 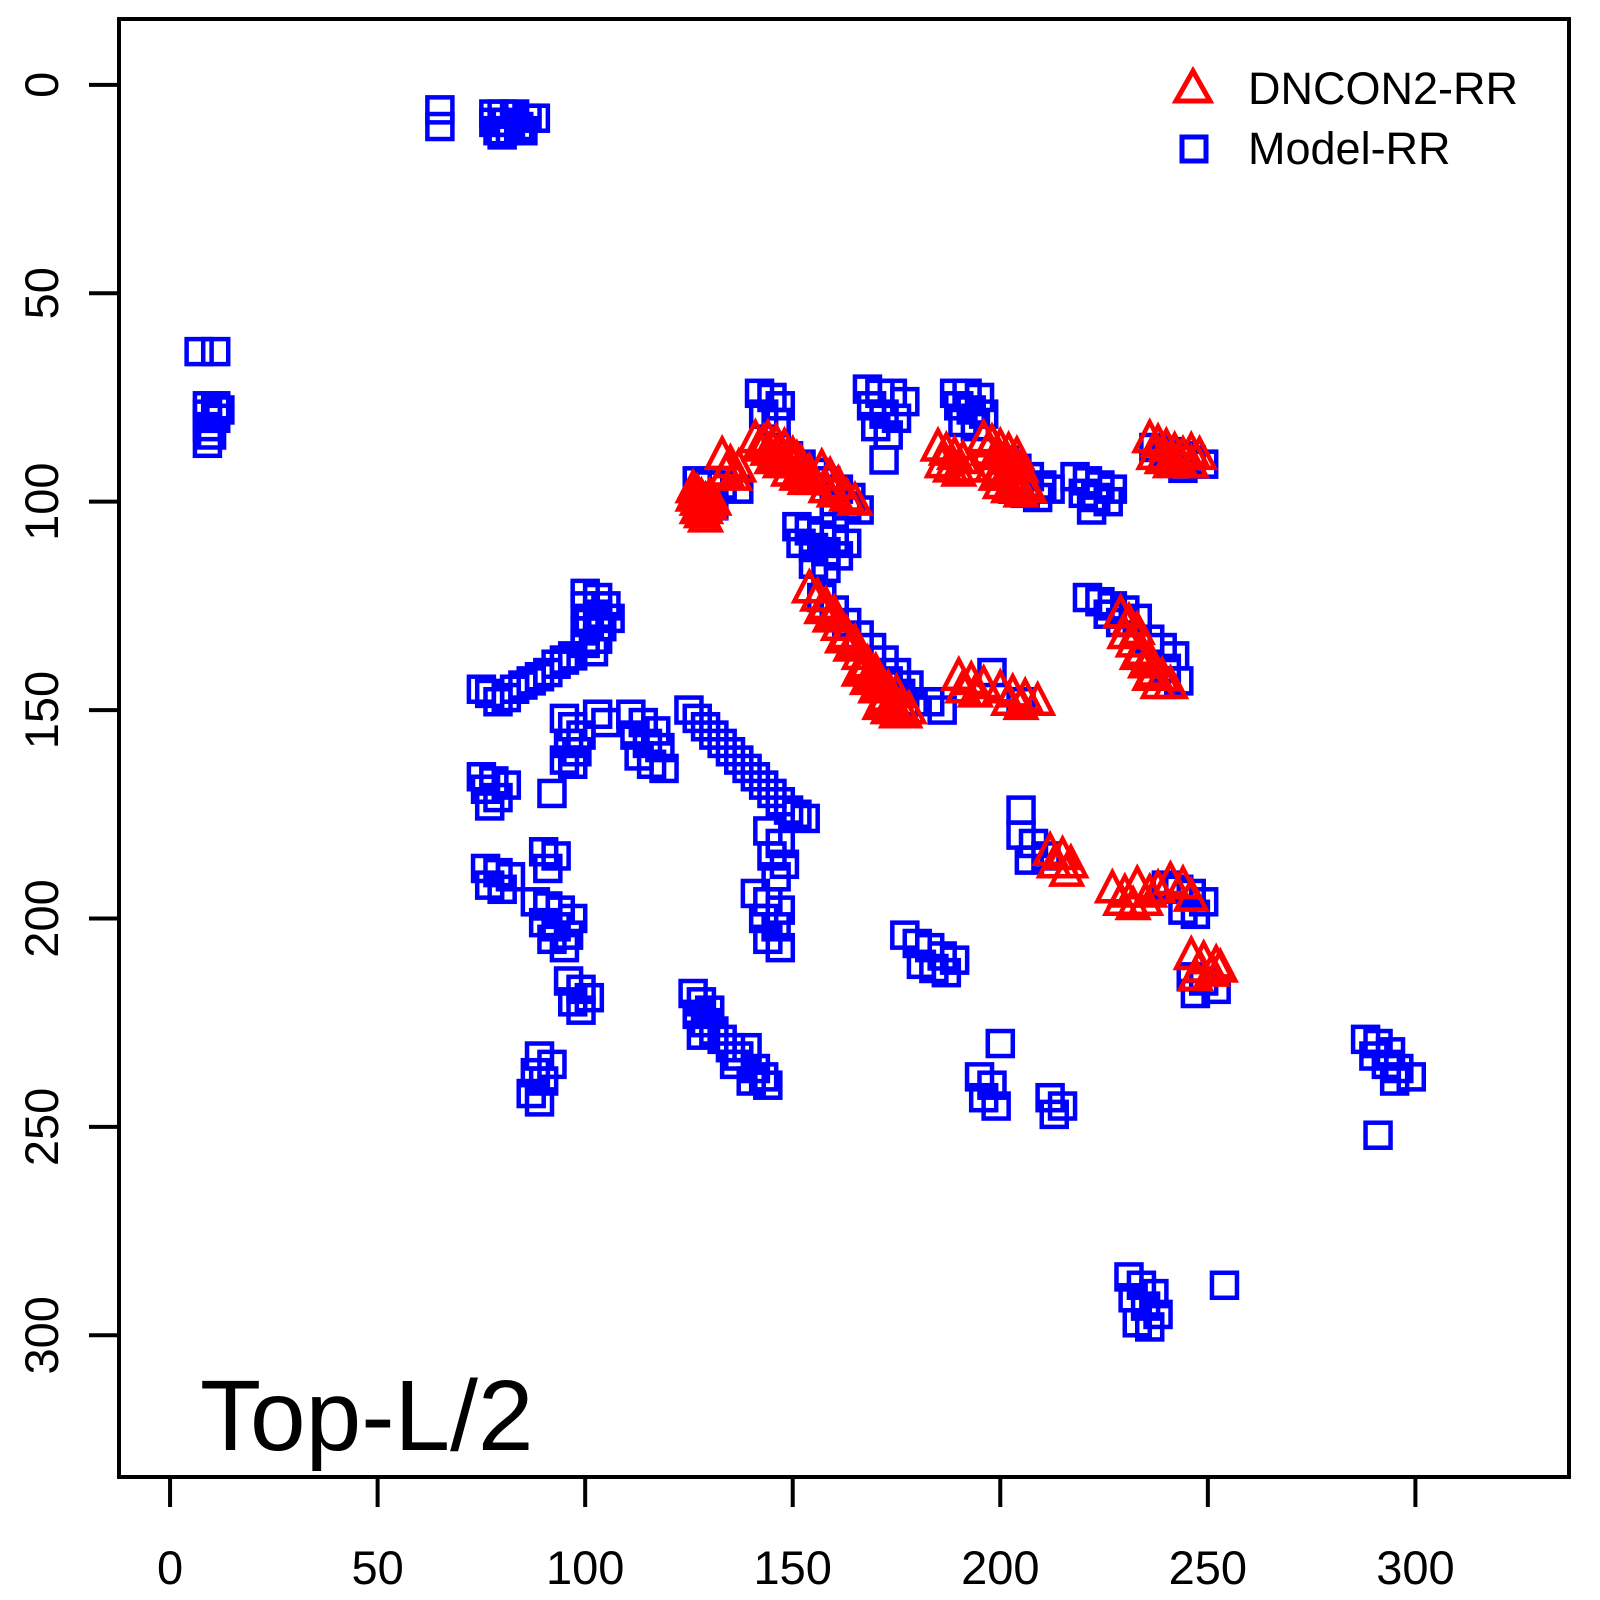 What do you see at coordinates (1193, 84) in the screenshot?
I see `legend-triangle-icon` at bounding box center [1193, 84].